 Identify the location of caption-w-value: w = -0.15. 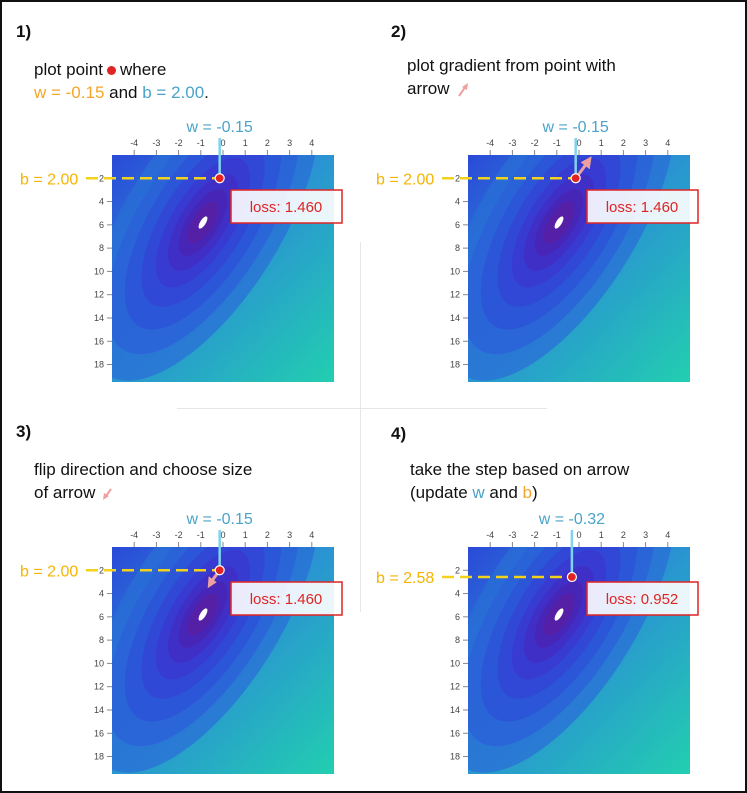
(69, 92).